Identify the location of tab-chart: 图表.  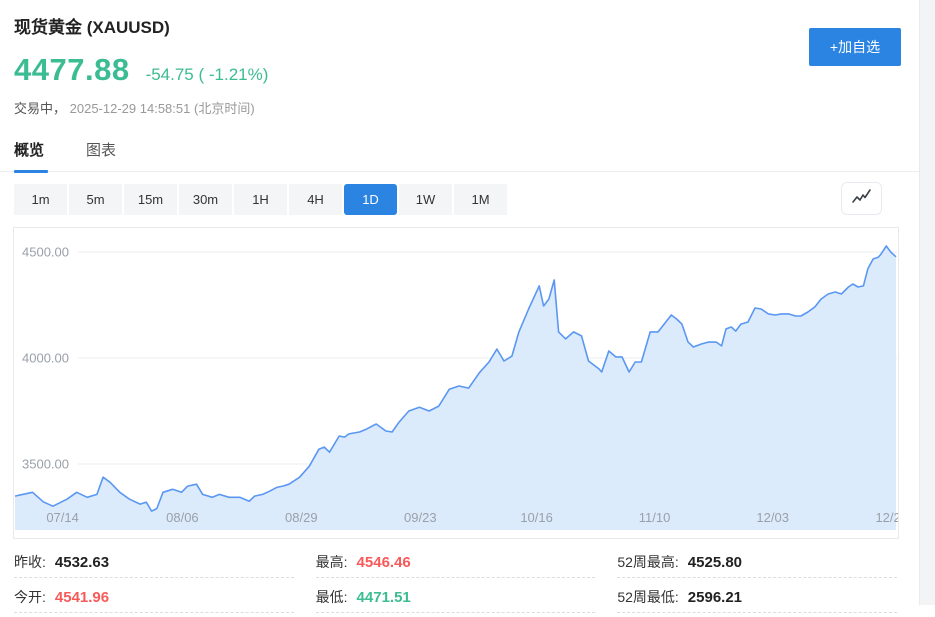
(101, 155).